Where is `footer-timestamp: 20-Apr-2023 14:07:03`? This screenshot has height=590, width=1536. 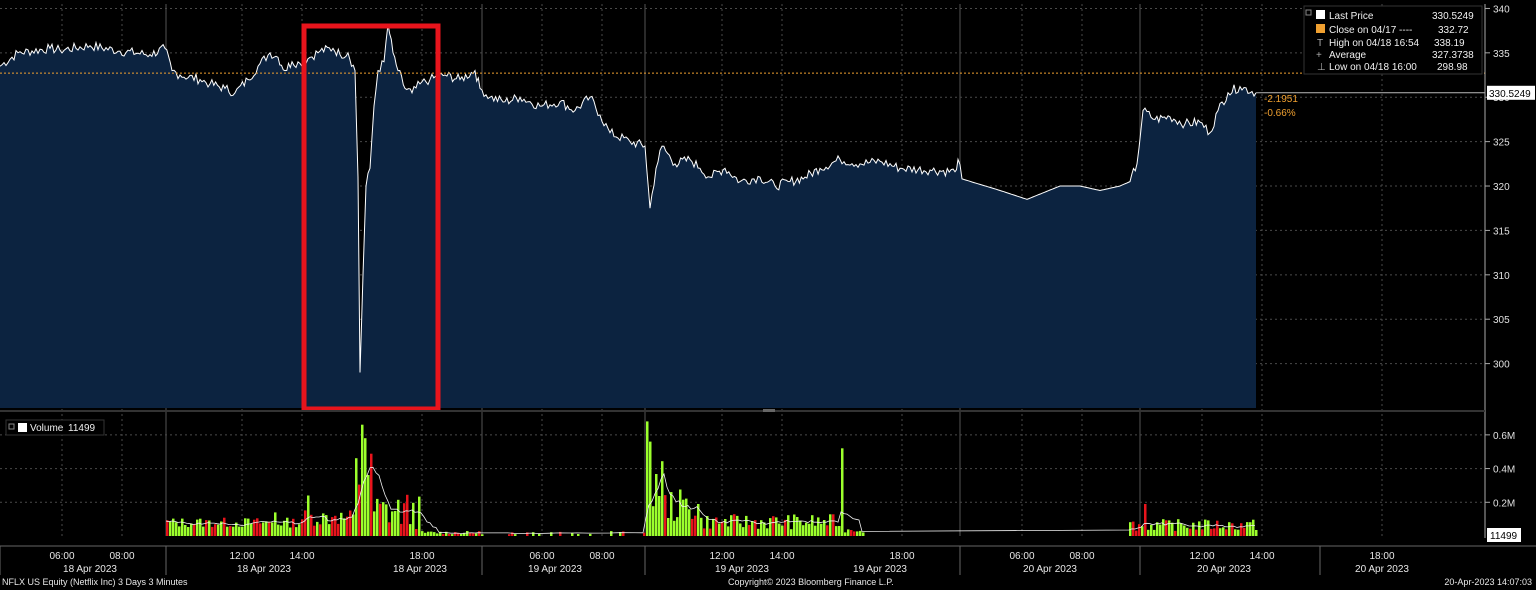 footer-timestamp: 20-Apr-2023 14:07:03 is located at coordinates (1488, 582).